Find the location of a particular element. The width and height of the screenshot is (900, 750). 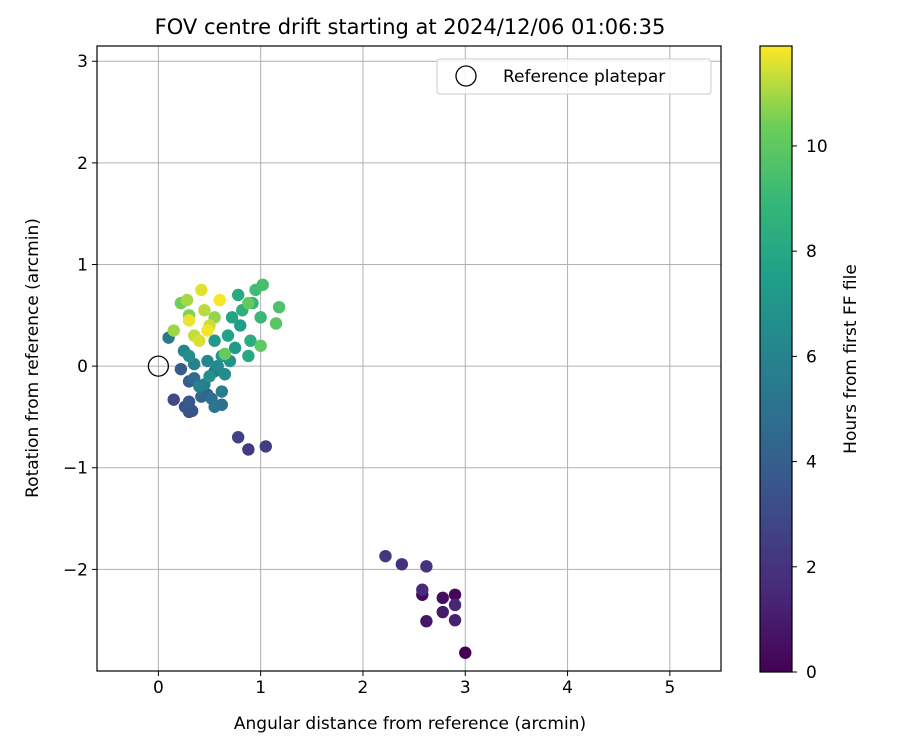

x-tick-label: 4 is located at coordinates (567, 688).